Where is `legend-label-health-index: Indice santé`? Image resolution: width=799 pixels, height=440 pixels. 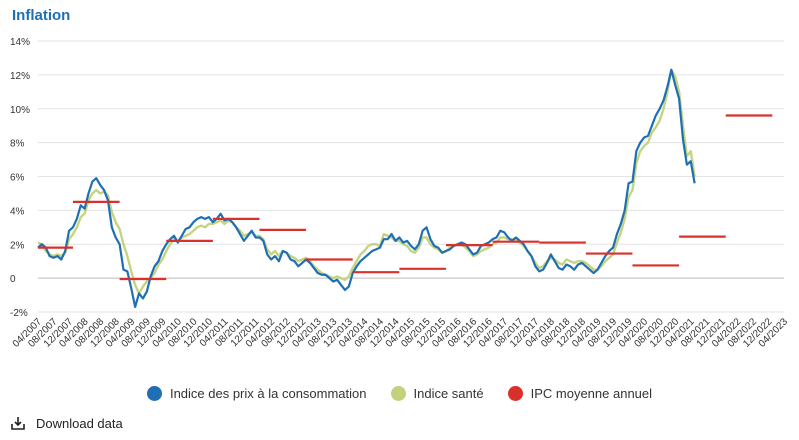 legend-label-health-index: Indice santé is located at coordinates (448, 393).